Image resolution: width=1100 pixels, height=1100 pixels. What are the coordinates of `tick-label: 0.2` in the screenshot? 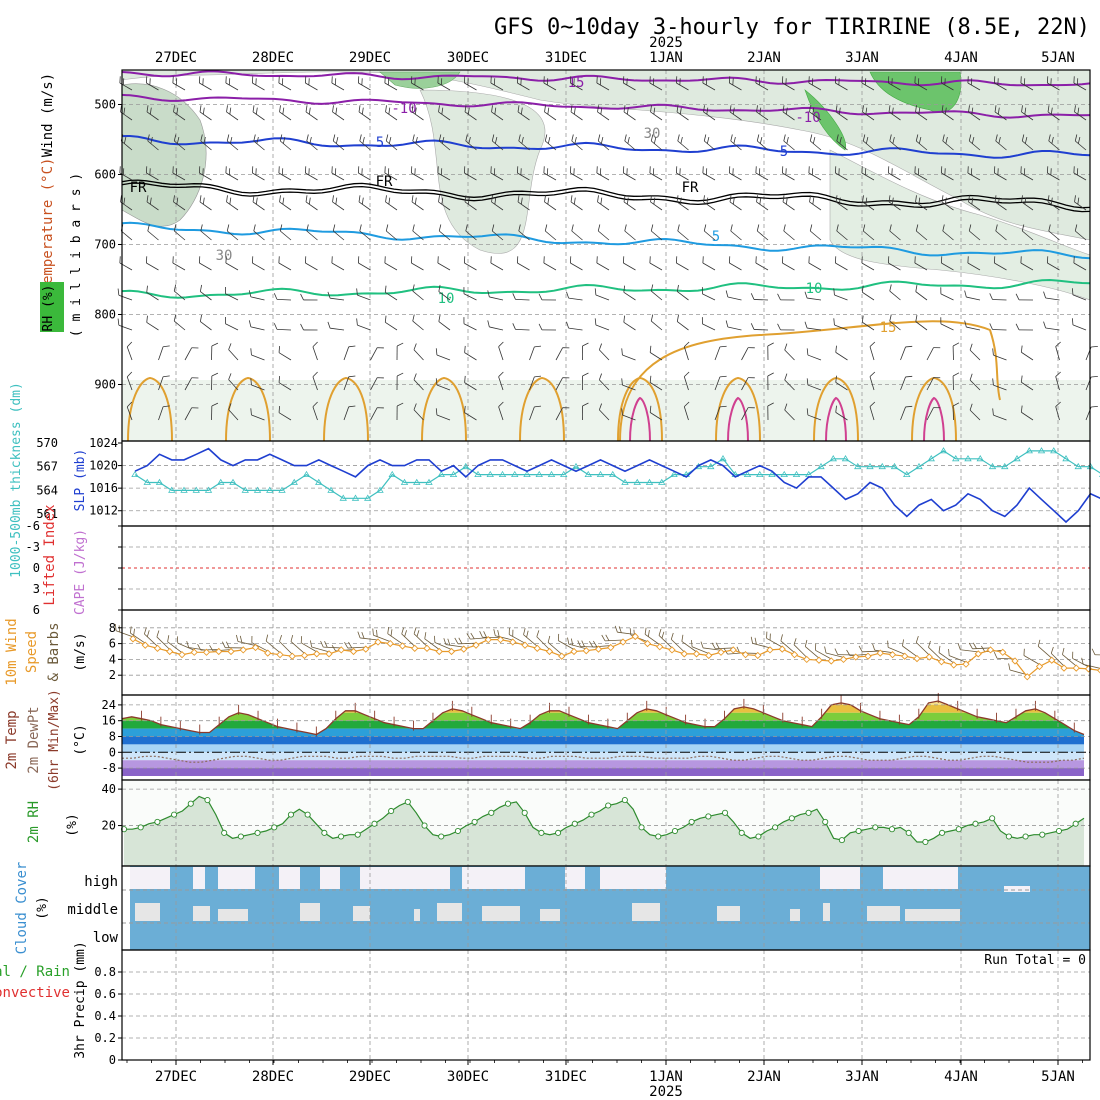 It's located at (105, 1038).